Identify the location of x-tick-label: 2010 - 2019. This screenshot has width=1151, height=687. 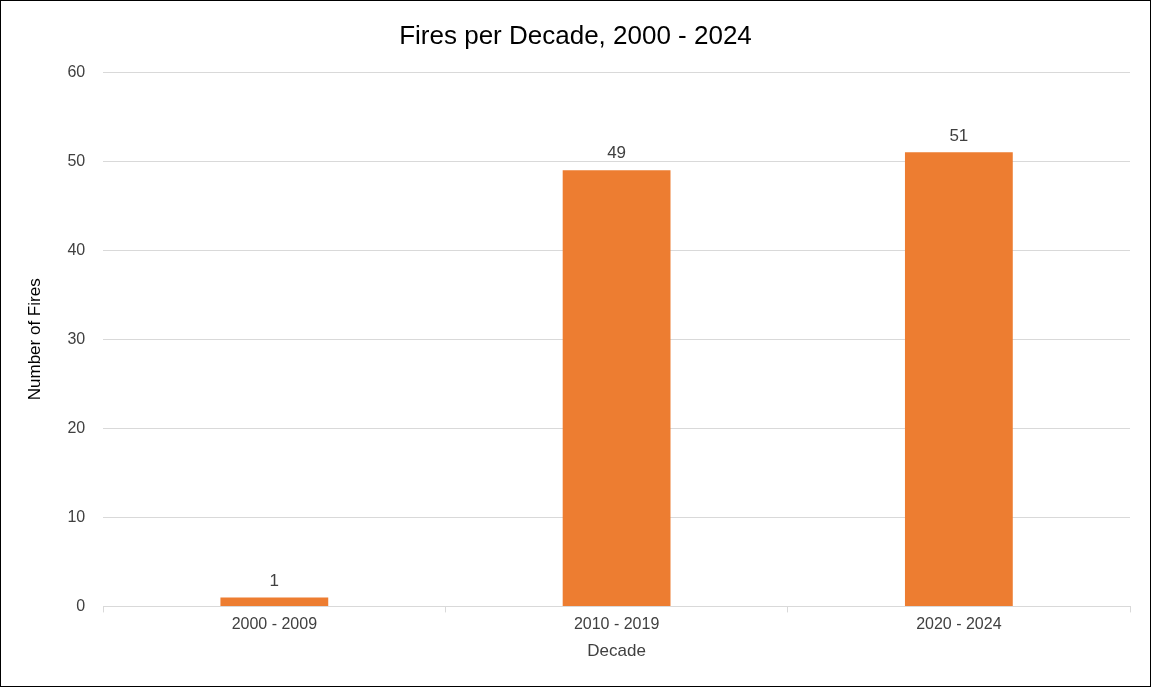
(616, 624).